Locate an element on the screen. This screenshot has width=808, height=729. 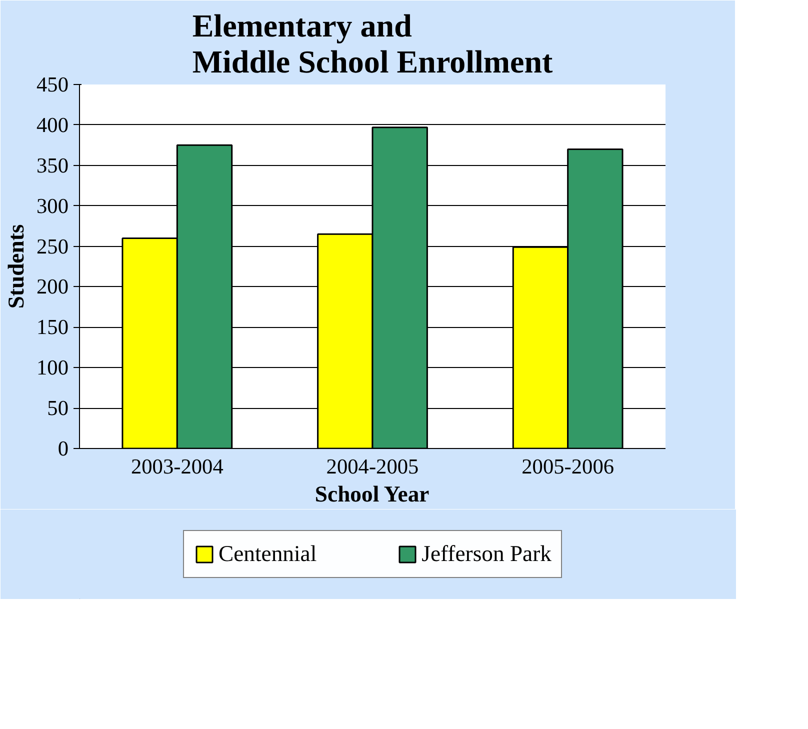
y-tick-label: 150 is located at coordinates (52, 327).